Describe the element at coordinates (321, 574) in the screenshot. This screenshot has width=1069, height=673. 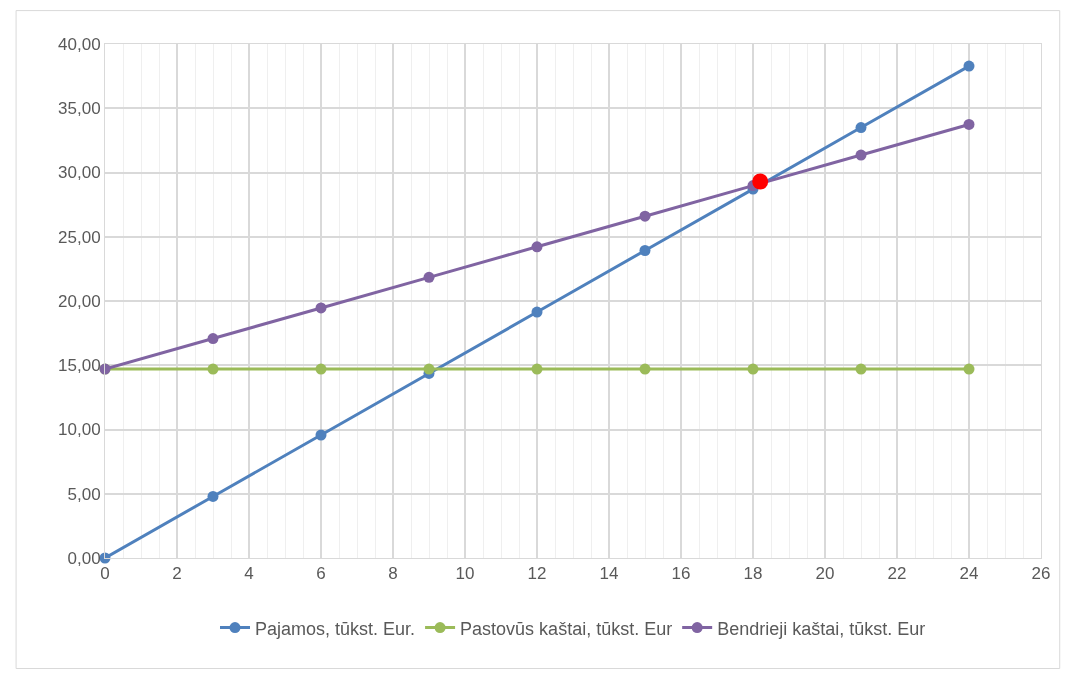
I see `x-tick-label: 6` at that location.